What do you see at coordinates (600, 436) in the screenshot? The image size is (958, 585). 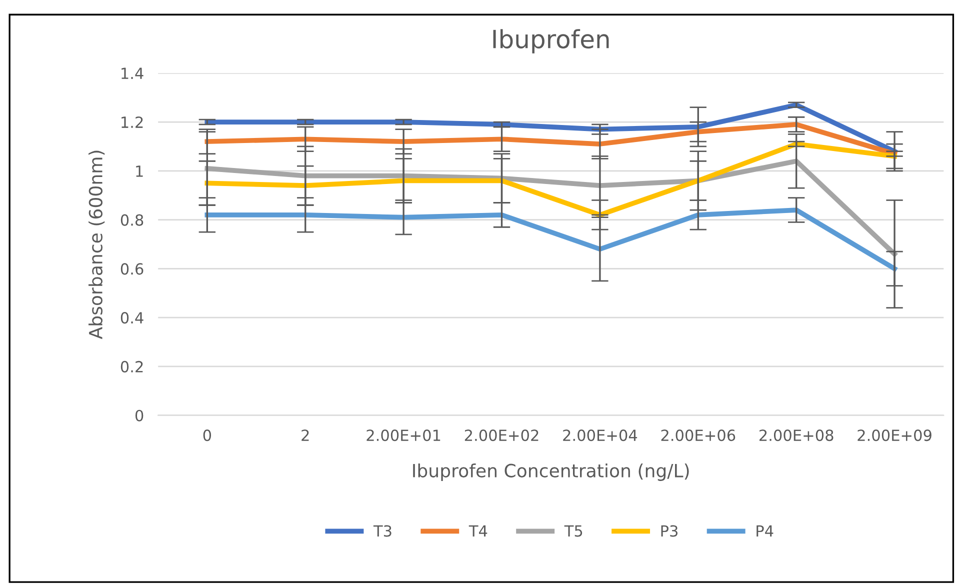 I see `x-tick-label: 2.00E+04` at bounding box center [600, 436].